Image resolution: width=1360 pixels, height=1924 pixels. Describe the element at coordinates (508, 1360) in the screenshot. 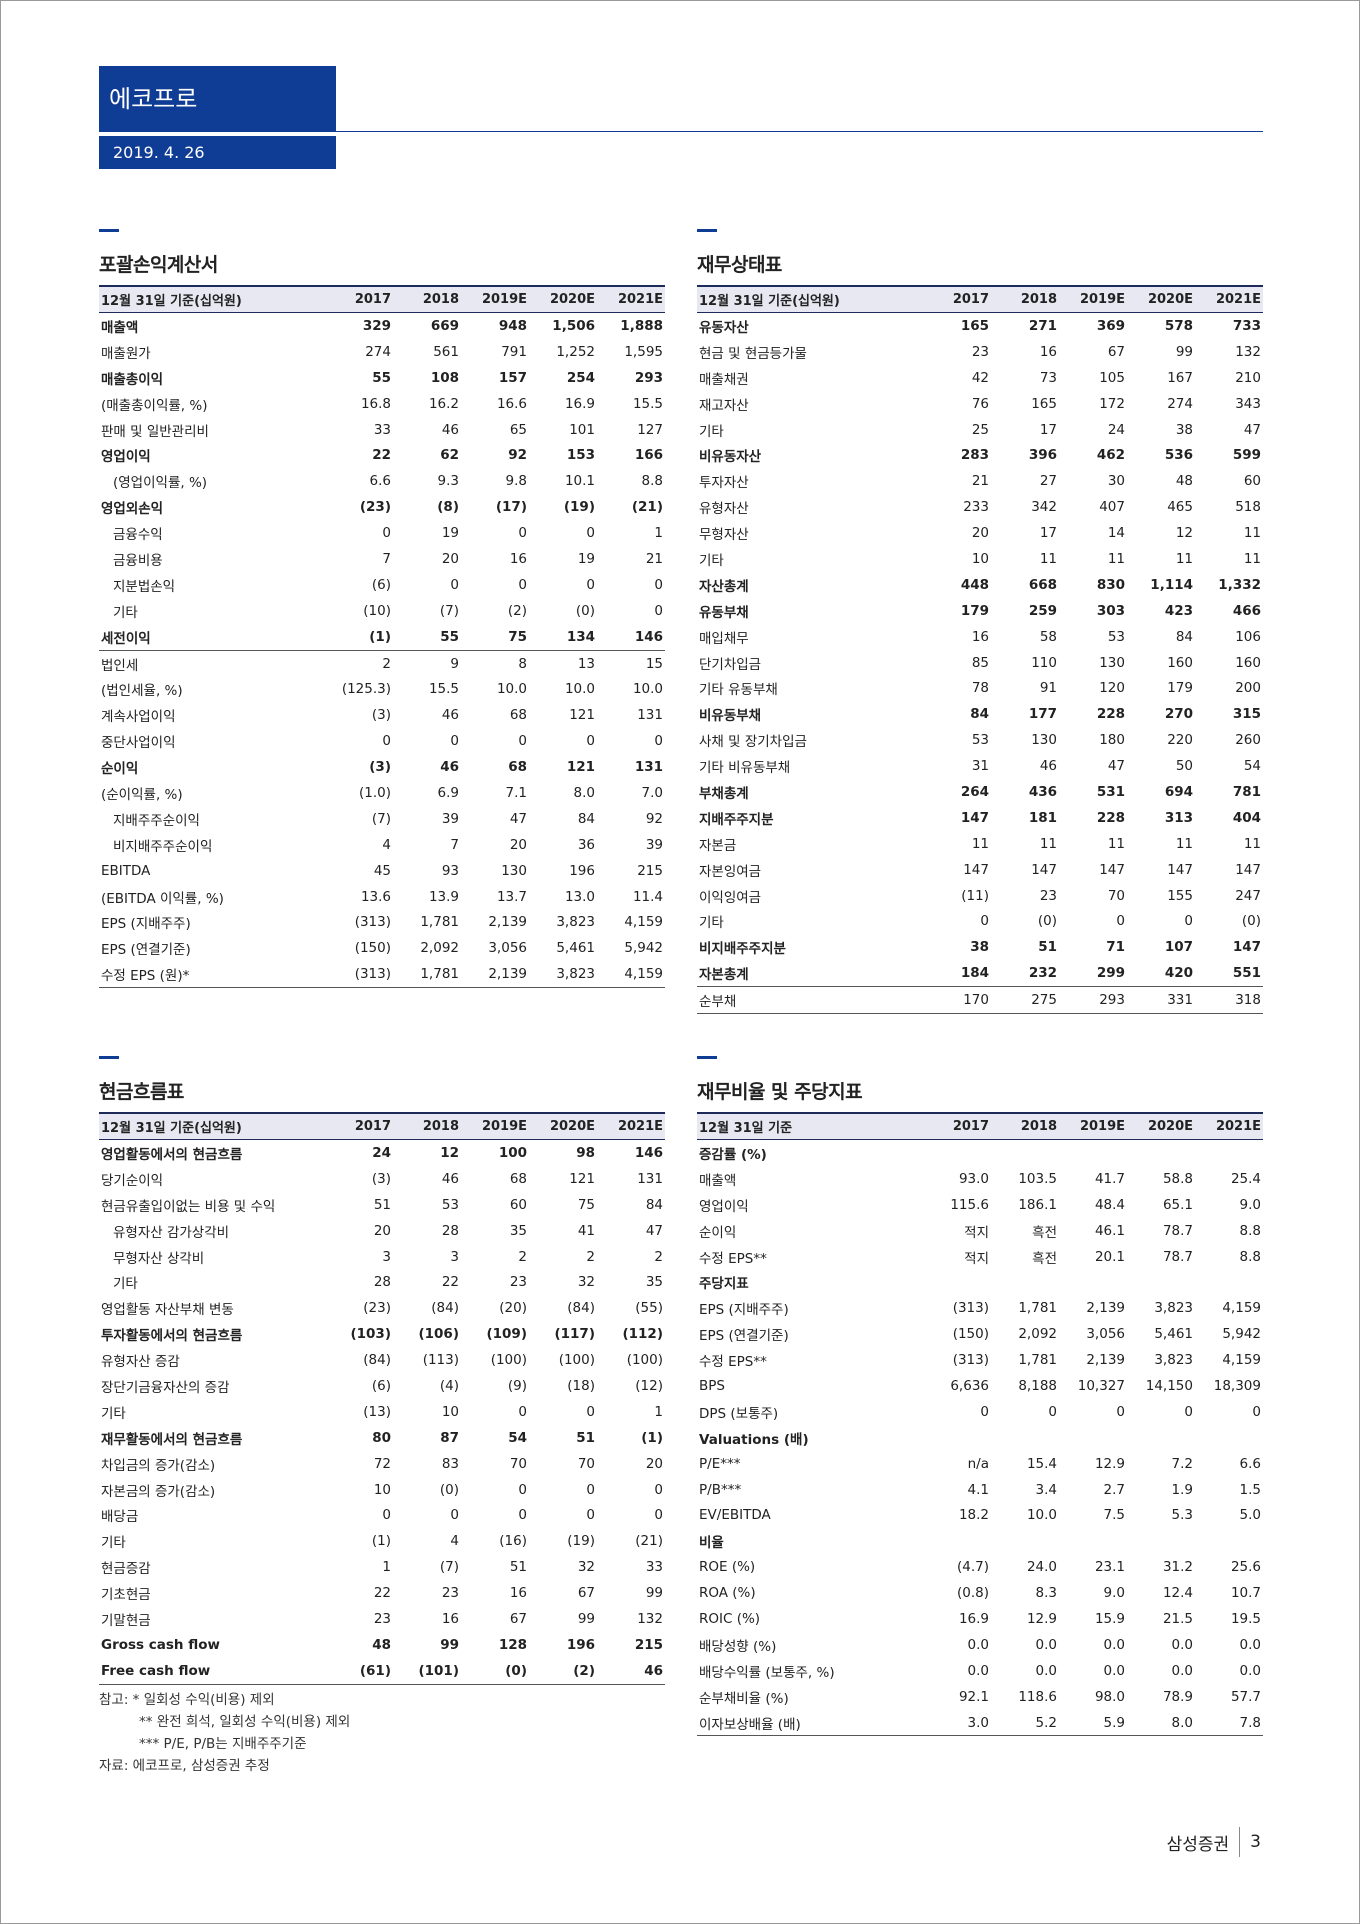

I see `cell: (100)` at that location.